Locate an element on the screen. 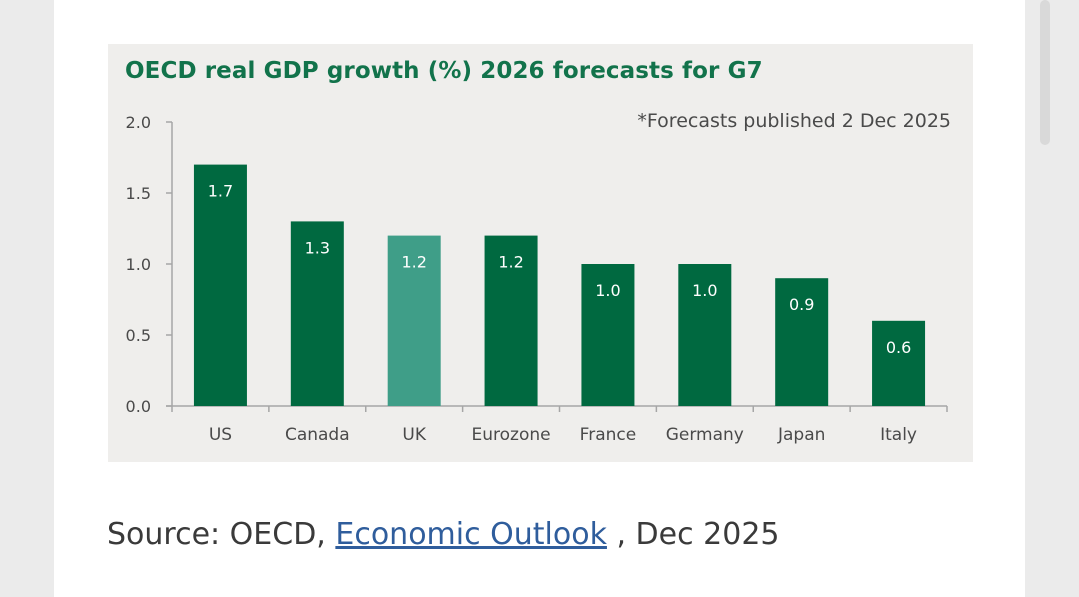  bar-canada is located at coordinates (317, 313).